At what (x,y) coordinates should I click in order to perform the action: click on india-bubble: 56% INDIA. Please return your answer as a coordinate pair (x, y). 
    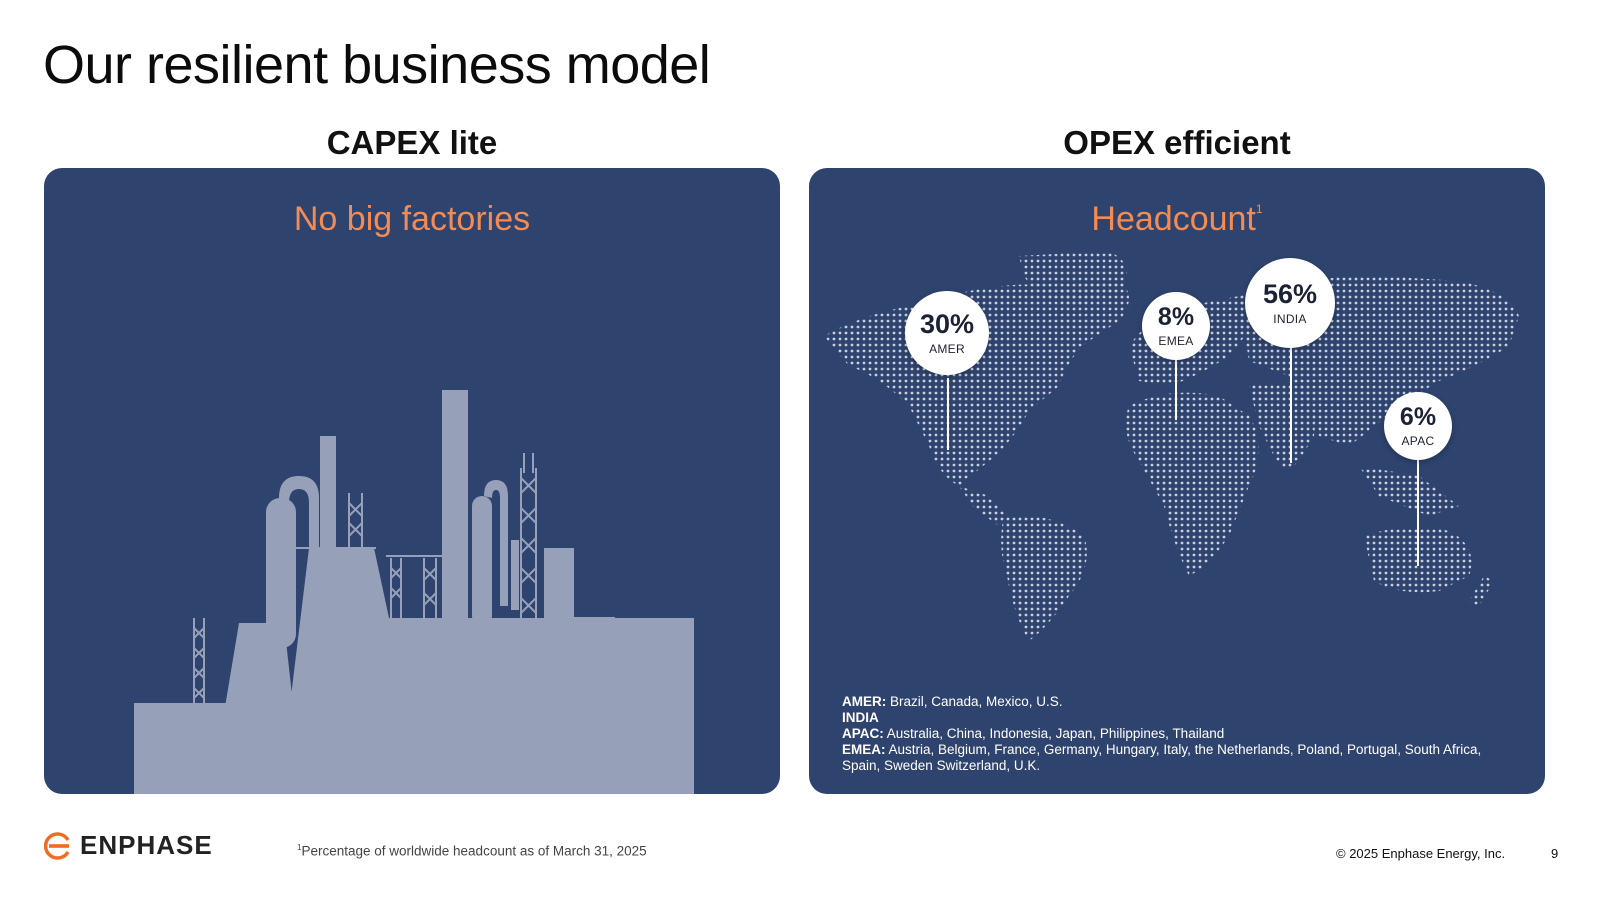
    Looking at the image, I should click on (1290, 303).